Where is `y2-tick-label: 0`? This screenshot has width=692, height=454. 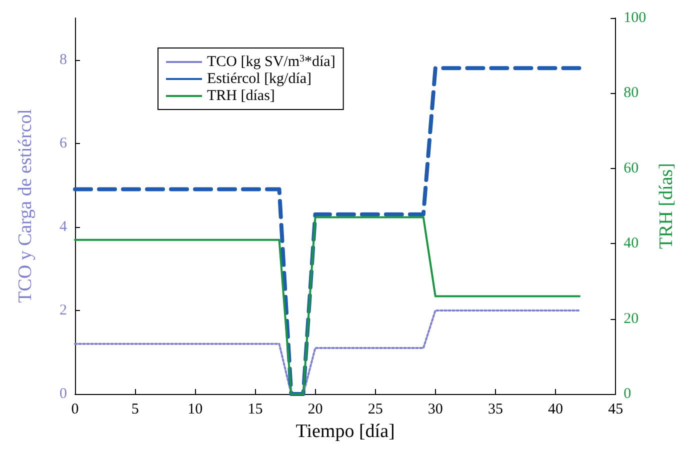 y2-tick-label: 0 is located at coordinates (628, 394).